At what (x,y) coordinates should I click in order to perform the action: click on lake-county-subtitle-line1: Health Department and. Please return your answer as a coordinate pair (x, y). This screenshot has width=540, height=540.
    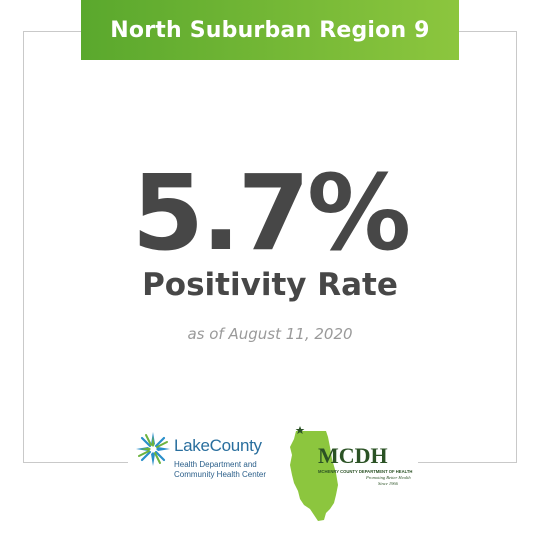
    Looking at the image, I should click on (215, 464).